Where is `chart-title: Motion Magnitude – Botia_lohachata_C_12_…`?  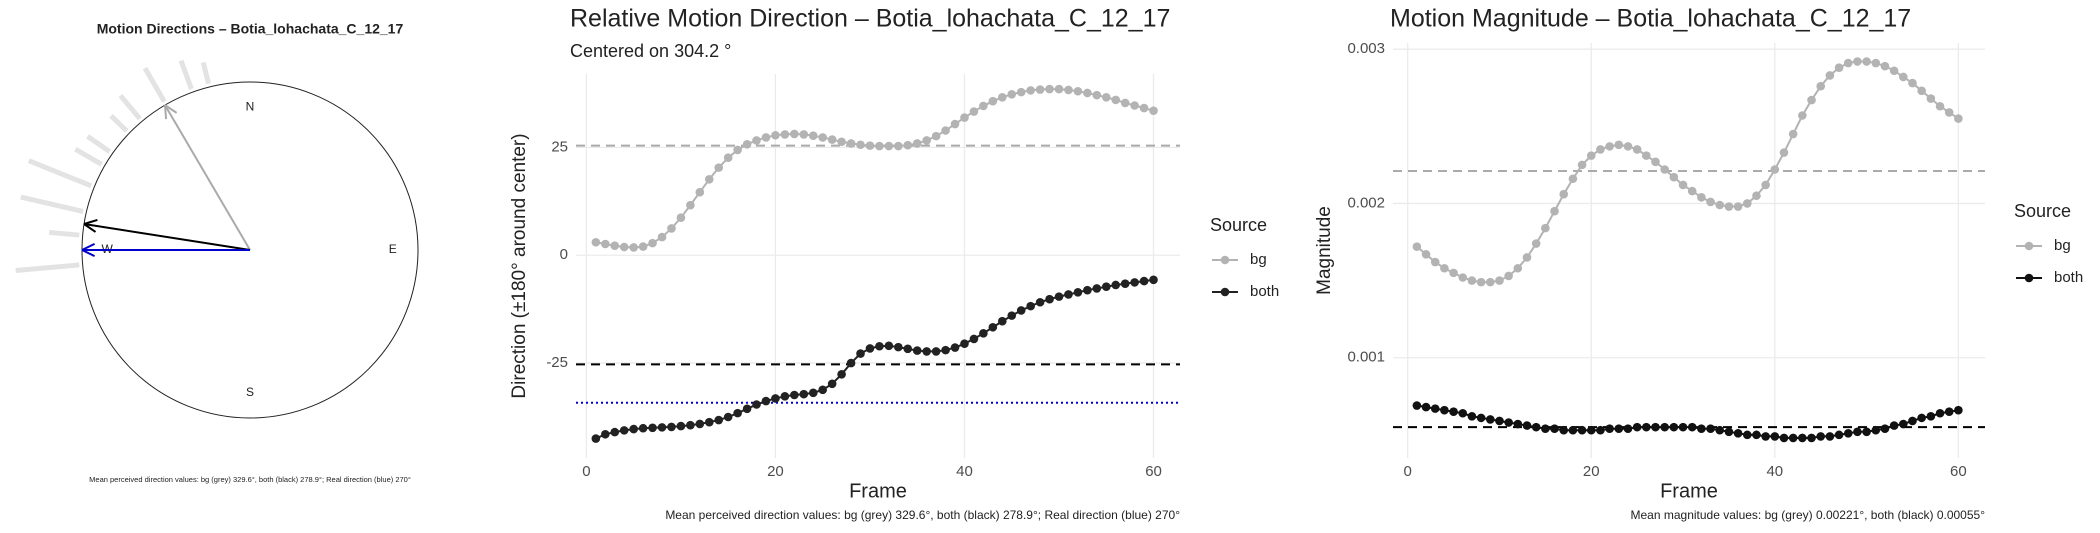 chart-title: Motion Magnitude – Botia_lohachata_C_12_… is located at coordinates (1650, 19).